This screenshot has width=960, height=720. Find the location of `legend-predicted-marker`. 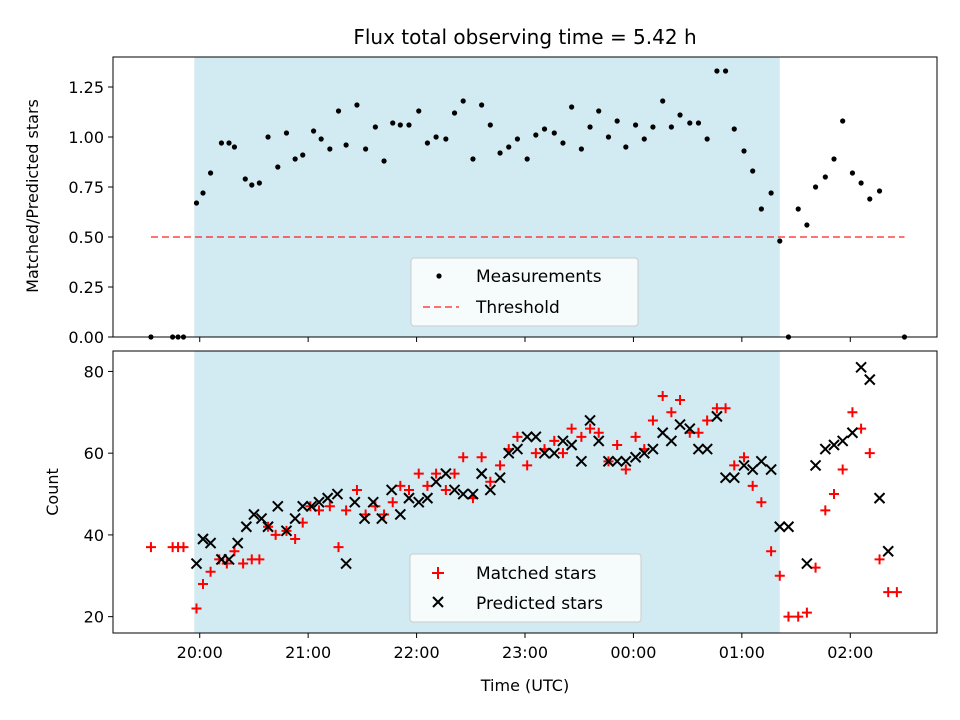

legend-predicted-marker is located at coordinates (438, 602).